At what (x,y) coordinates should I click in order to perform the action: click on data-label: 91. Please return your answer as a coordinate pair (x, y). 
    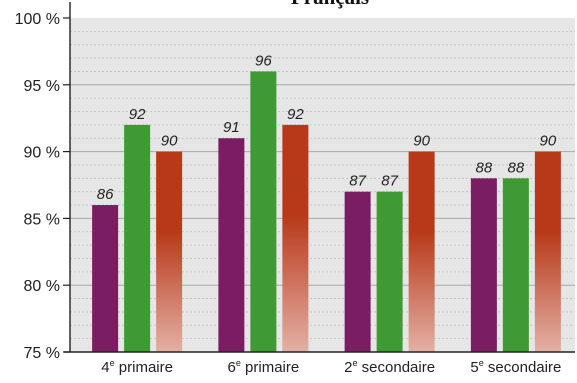
    Looking at the image, I should click on (231, 127).